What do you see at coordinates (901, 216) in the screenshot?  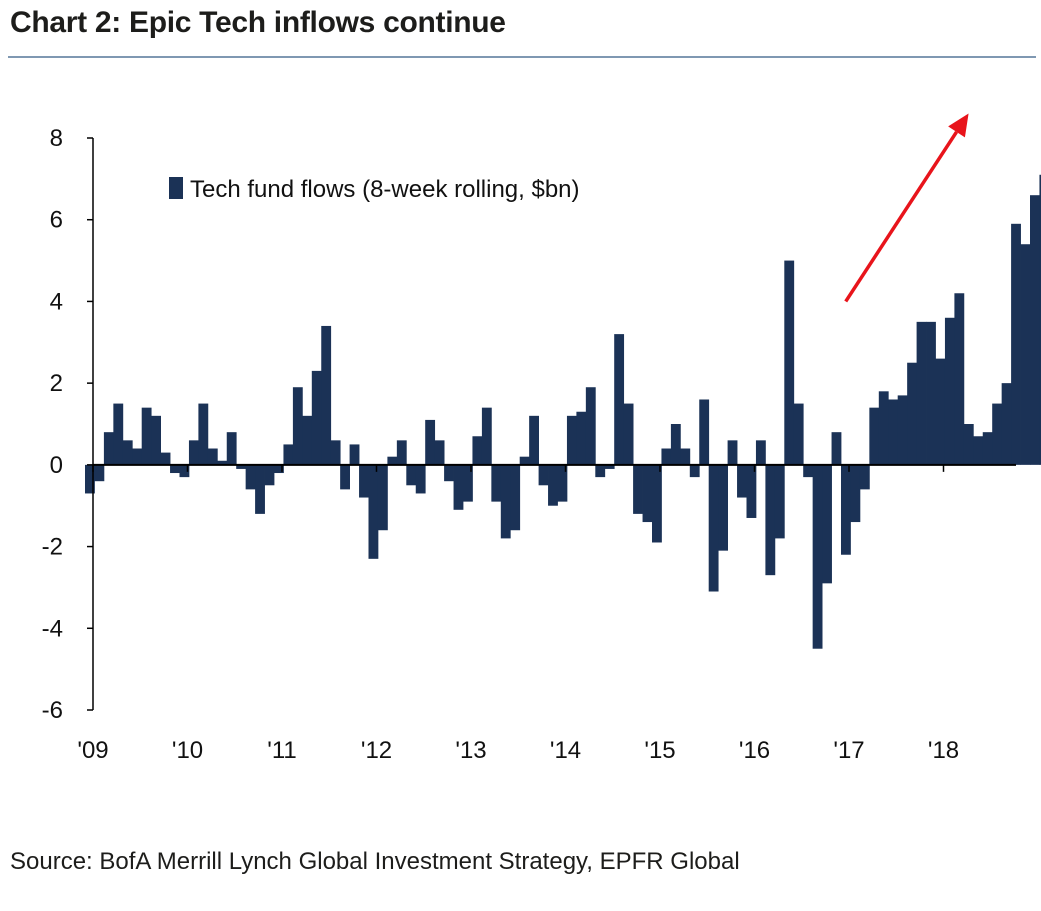 I see `trend-arrow-line` at bounding box center [901, 216].